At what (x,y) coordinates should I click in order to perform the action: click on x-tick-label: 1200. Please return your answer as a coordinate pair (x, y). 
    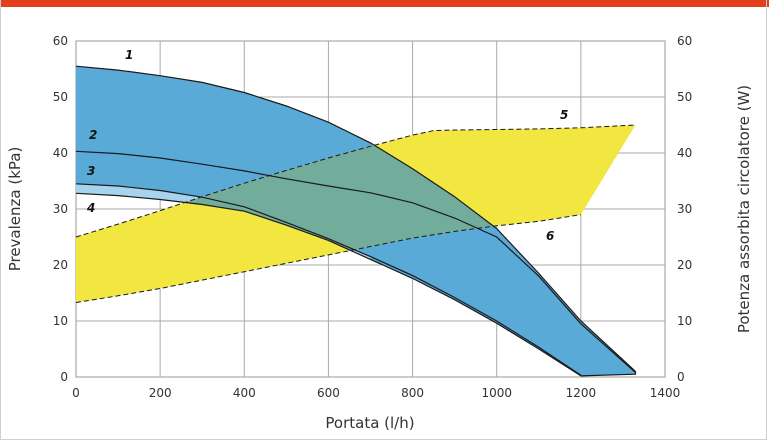
    Looking at the image, I should click on (581, 393).